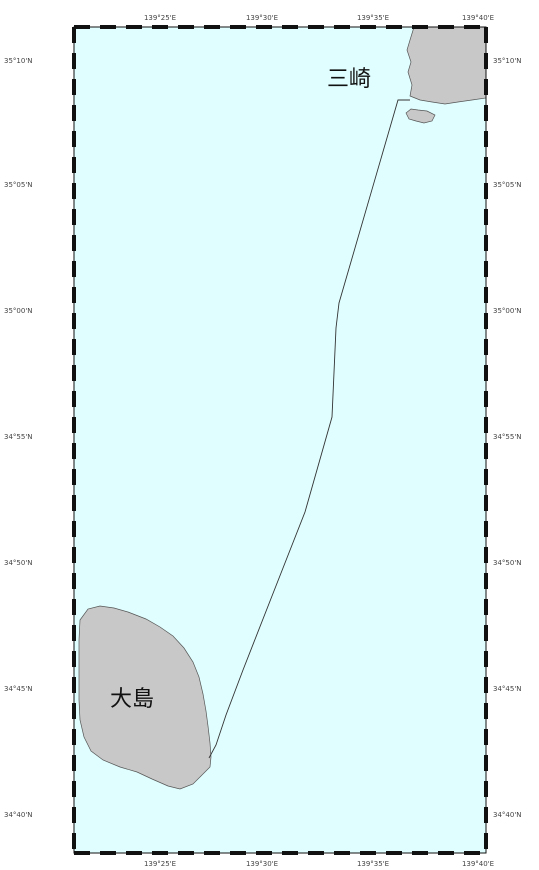 This screenshot has height=870, width=539. I want to click on lon-label-top: 139°30'E, so click(262, 18).